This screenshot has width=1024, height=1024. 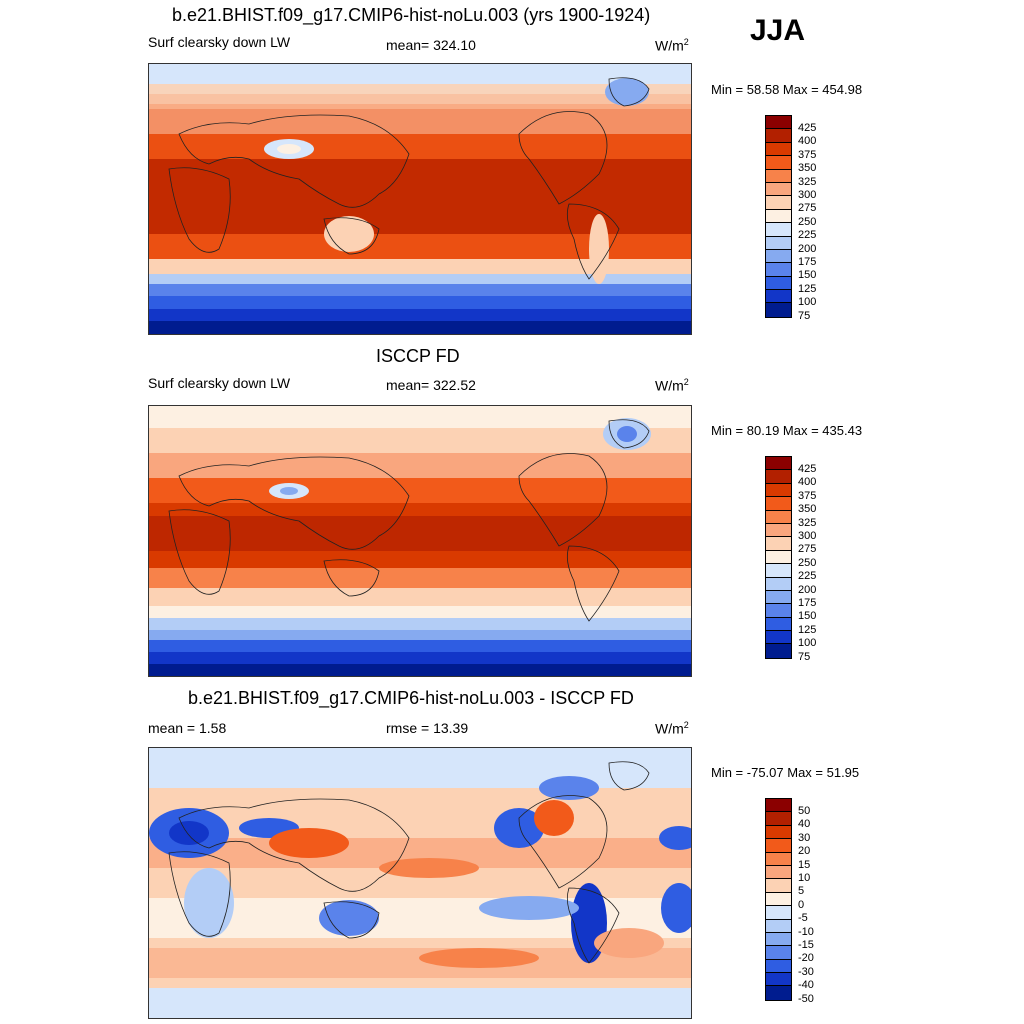 What do you see at coordinates (785, 772) in the screenshot?
I see `panel3-minmax: Min = -75.07 Max = 51.95` at bounding box center [785, 772].